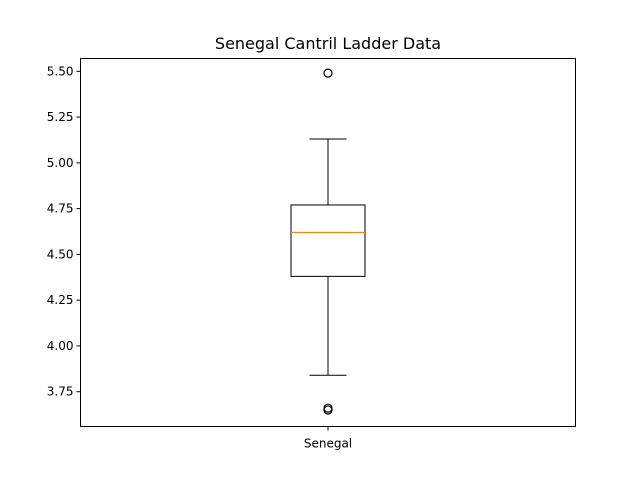 The height and width of the screenshot is (480, 640). What do you see at coordinates (60, 392) in the screenshot?
I see `y-tick-label: 3.75` at bounding box center [60, 392].